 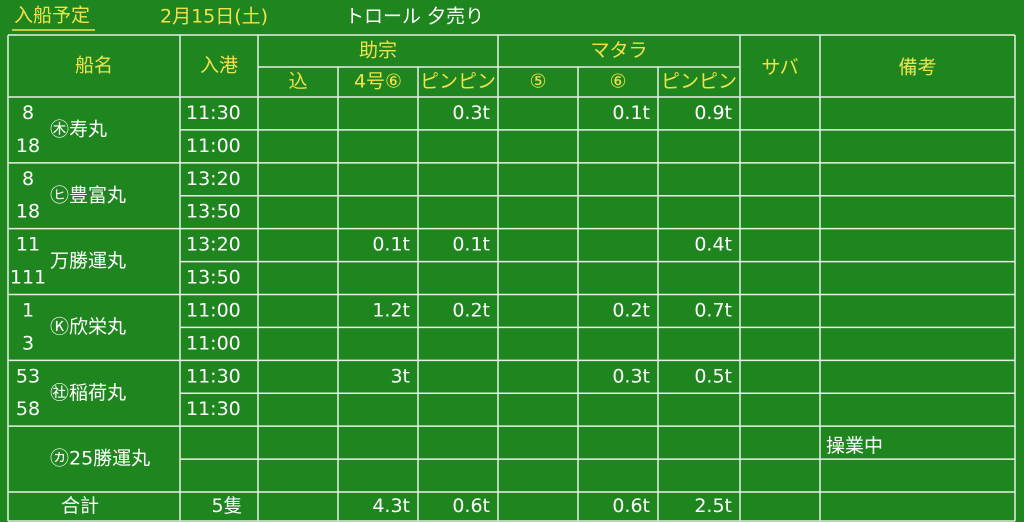 I want to click on remark: 操業中, so click(x=854, y=446).